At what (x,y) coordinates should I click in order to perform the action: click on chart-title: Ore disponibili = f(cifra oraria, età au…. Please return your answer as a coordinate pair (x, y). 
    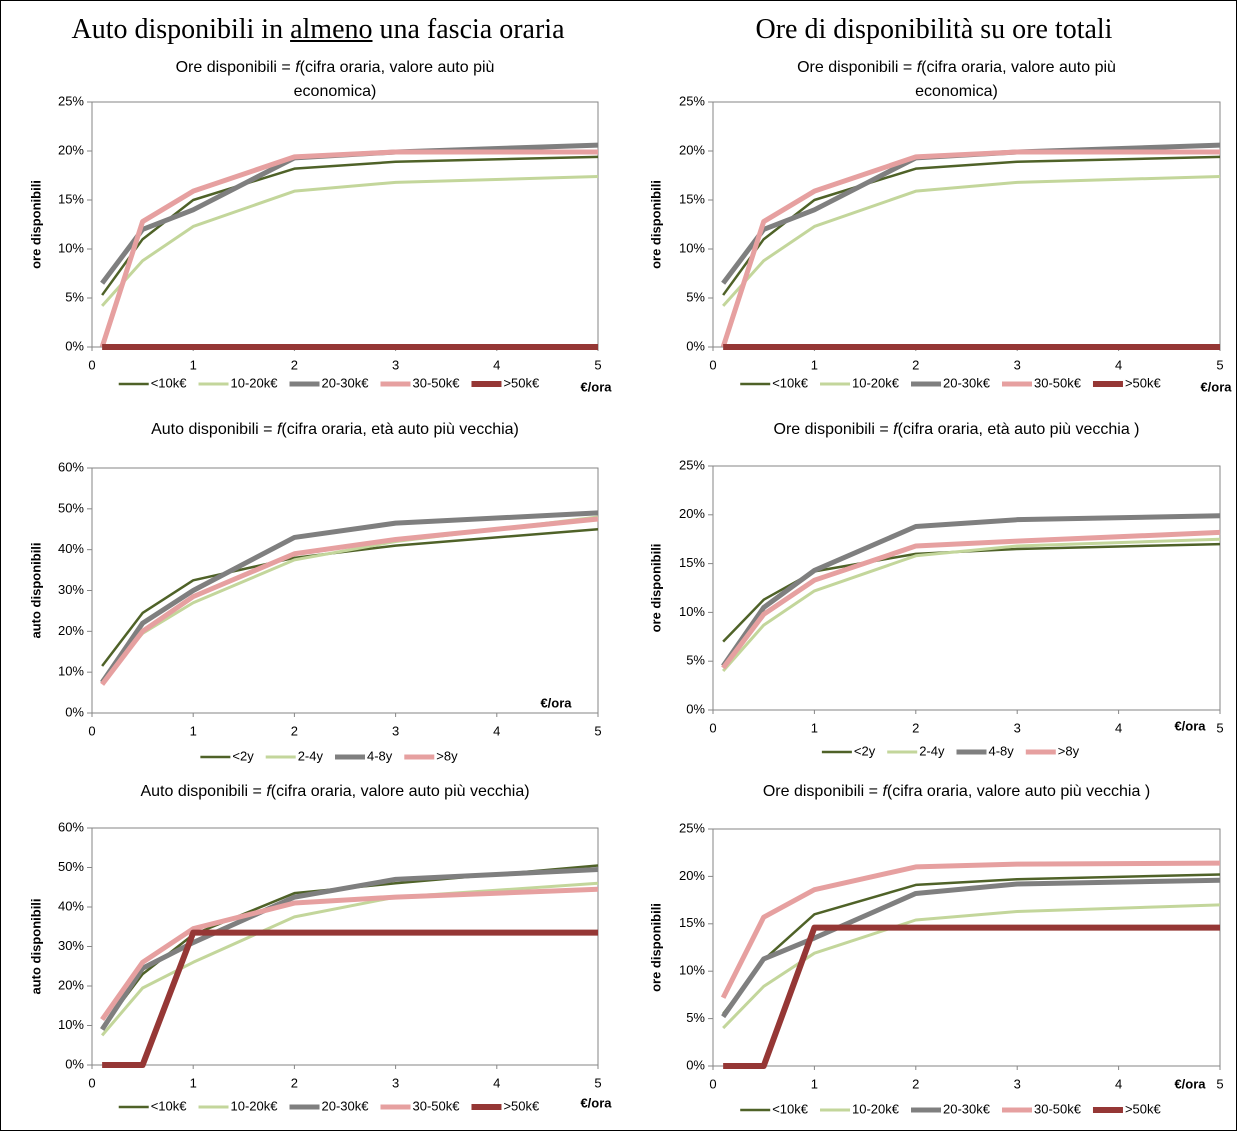
    Looking at the image, I should click on (957, 430).